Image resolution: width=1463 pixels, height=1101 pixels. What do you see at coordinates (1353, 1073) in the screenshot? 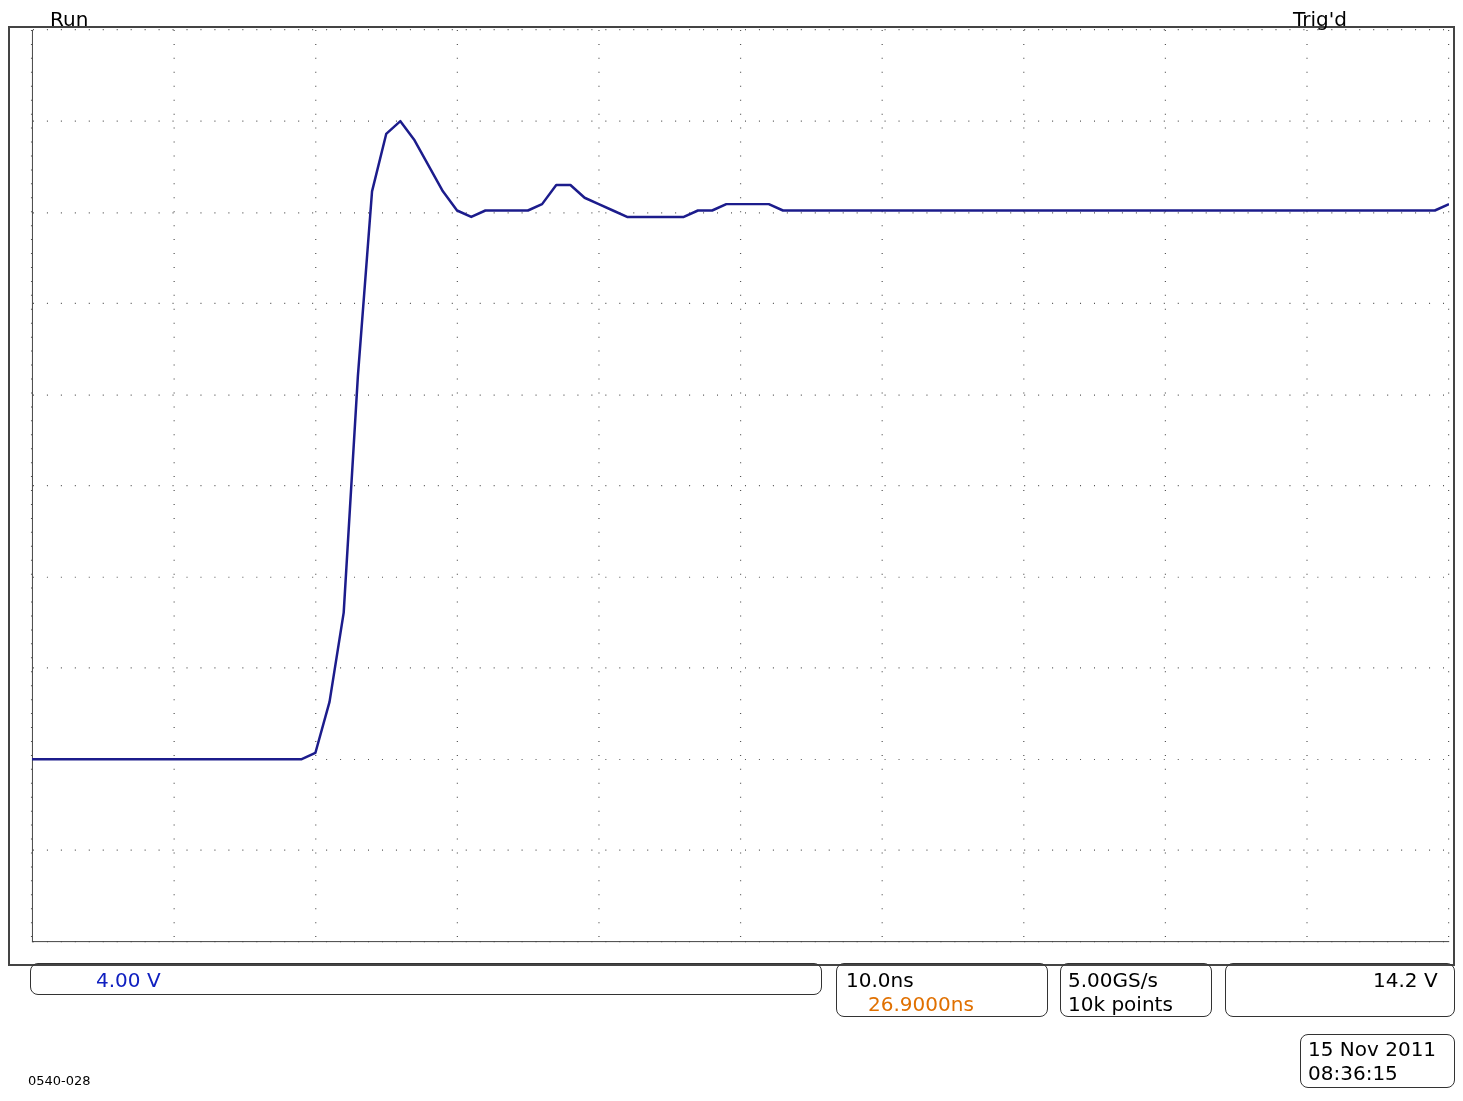
I see `text: 08:36:15` at bounding box center [1353, 1073].